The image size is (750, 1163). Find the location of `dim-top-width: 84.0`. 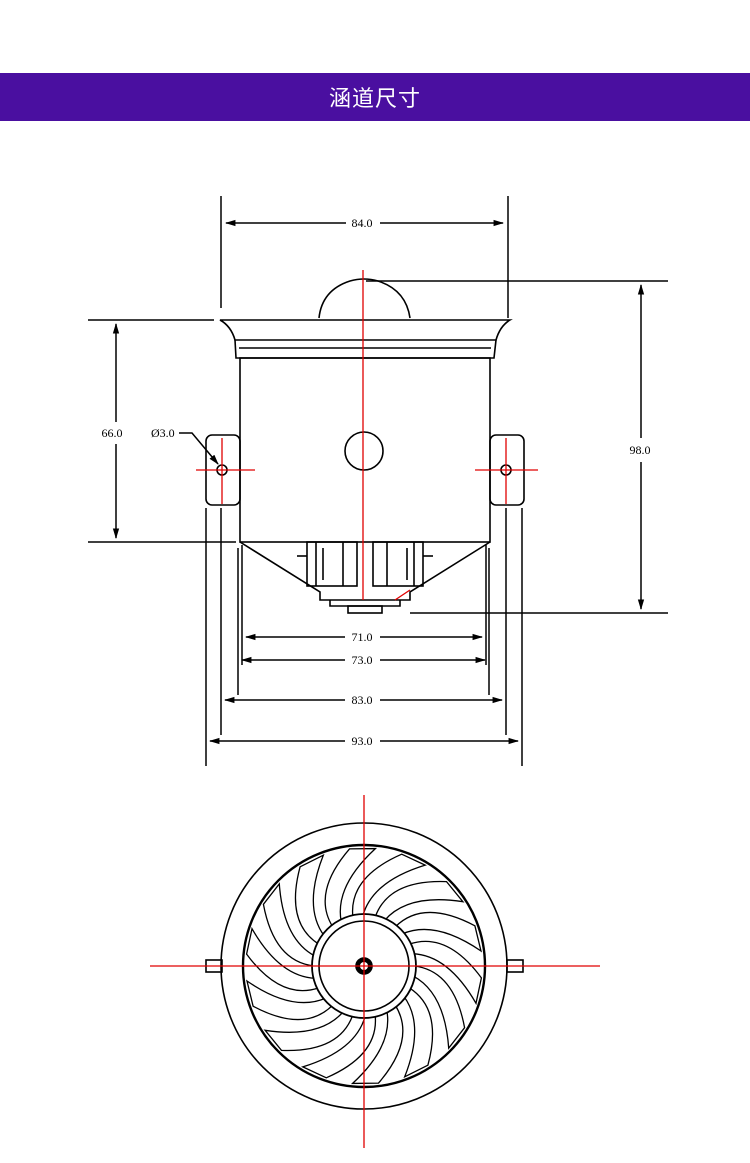

dim-top-width: 84.0 is located at coordinates (362, 223).